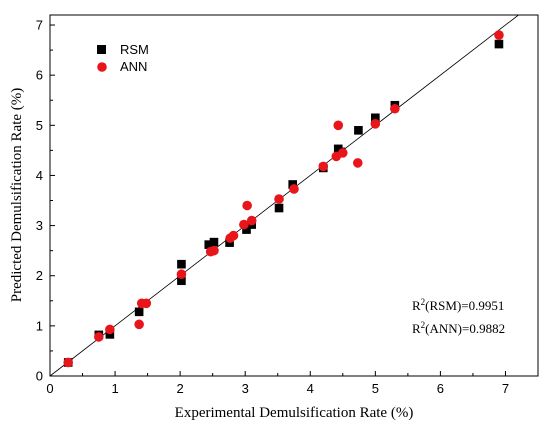 This screenshot has width=550, height=428. What do you see at coordinates (39, 75) in the screenshot?
I see `y-tick-label: 6` at bounding box center [39, 75].